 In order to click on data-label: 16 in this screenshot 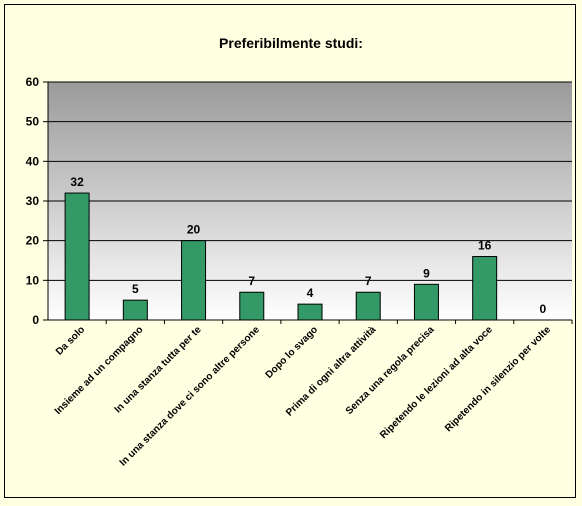, I will do `click(485, 246)`.